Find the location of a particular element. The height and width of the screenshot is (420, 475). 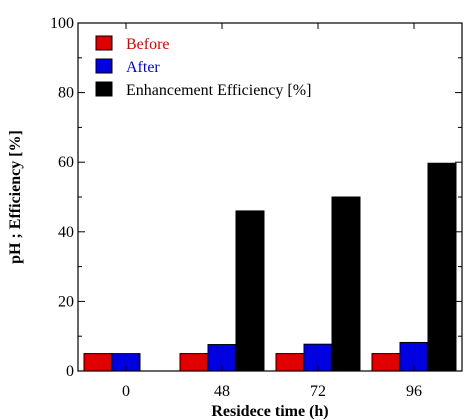

y-tick-label: 80 is located at coordinates (66, 93).